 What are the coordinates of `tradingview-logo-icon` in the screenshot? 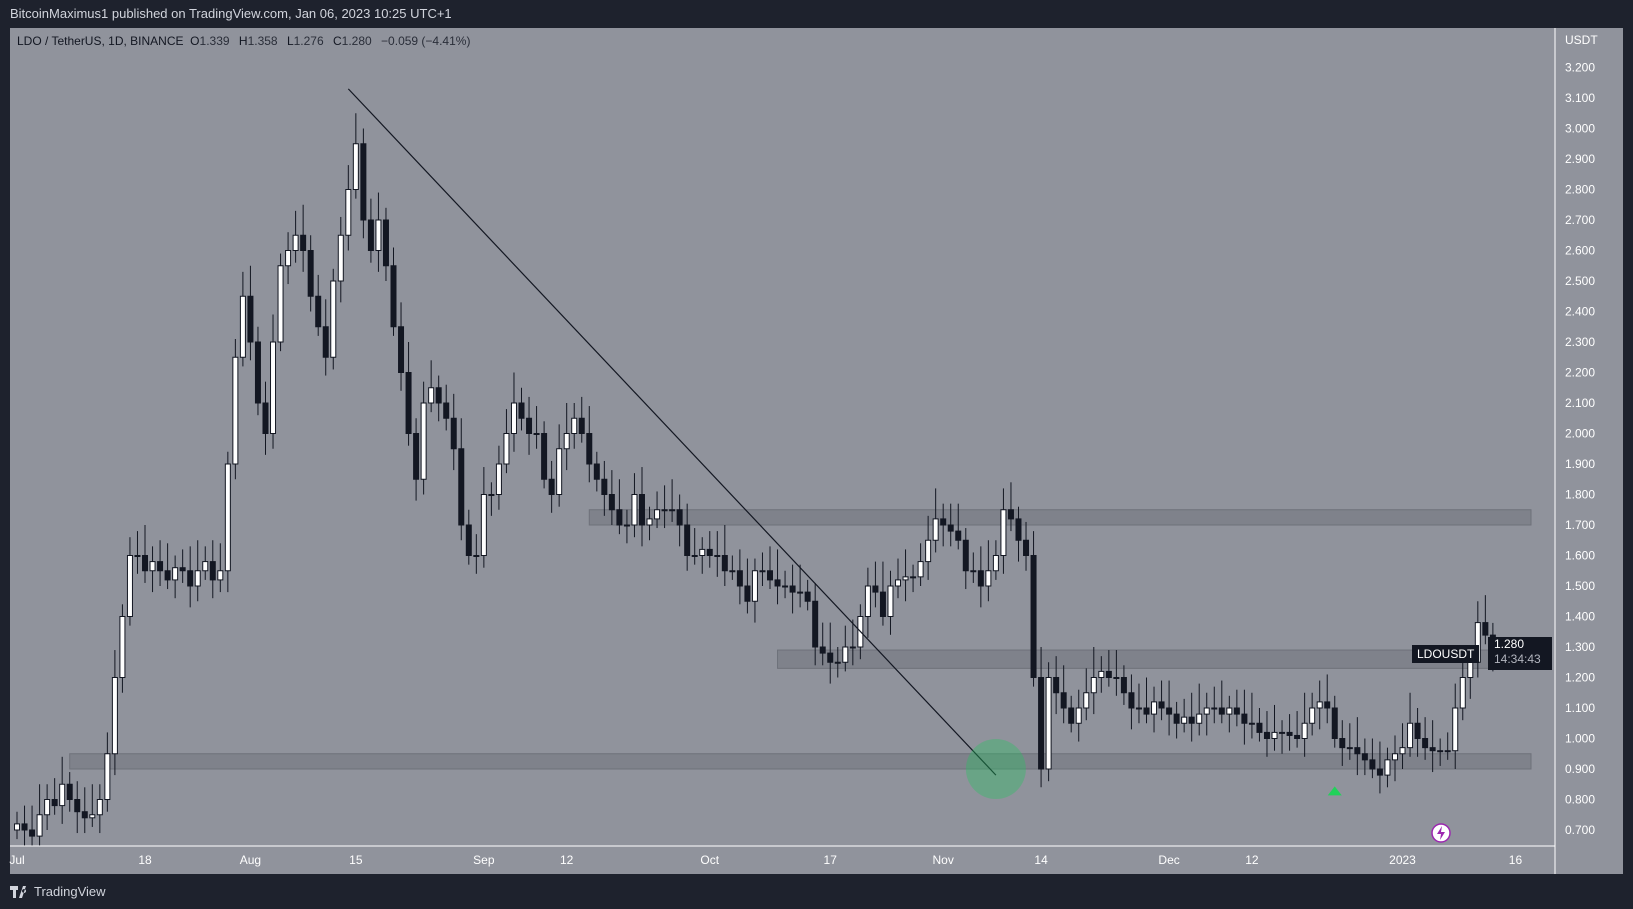 It's located at (18, 891).